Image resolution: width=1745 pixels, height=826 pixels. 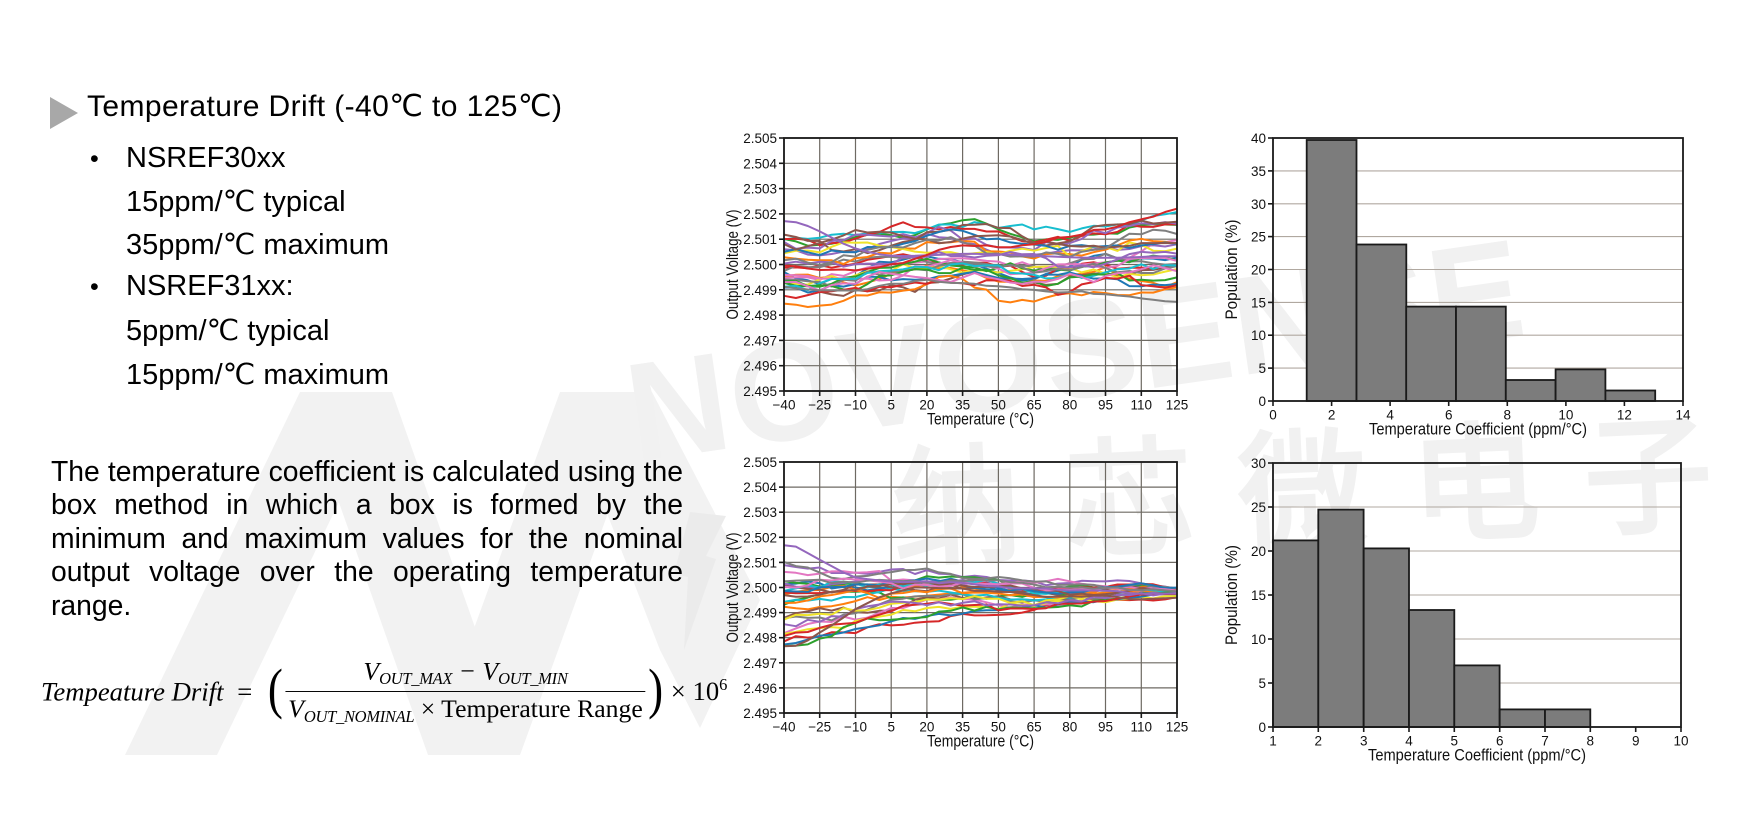 What do you see at coordinates (1258, 138) in the screenshot?
I see `svg-text: 40` at bounding box center [1258, 138].